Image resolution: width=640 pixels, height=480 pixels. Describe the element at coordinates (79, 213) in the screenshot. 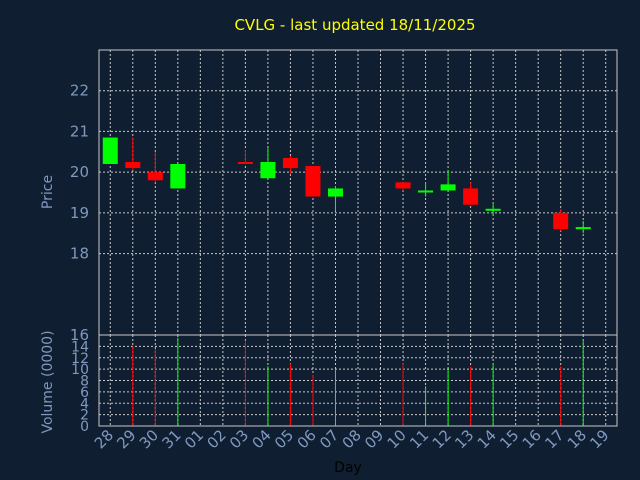

I see `price-tick-label: 19` at that location.